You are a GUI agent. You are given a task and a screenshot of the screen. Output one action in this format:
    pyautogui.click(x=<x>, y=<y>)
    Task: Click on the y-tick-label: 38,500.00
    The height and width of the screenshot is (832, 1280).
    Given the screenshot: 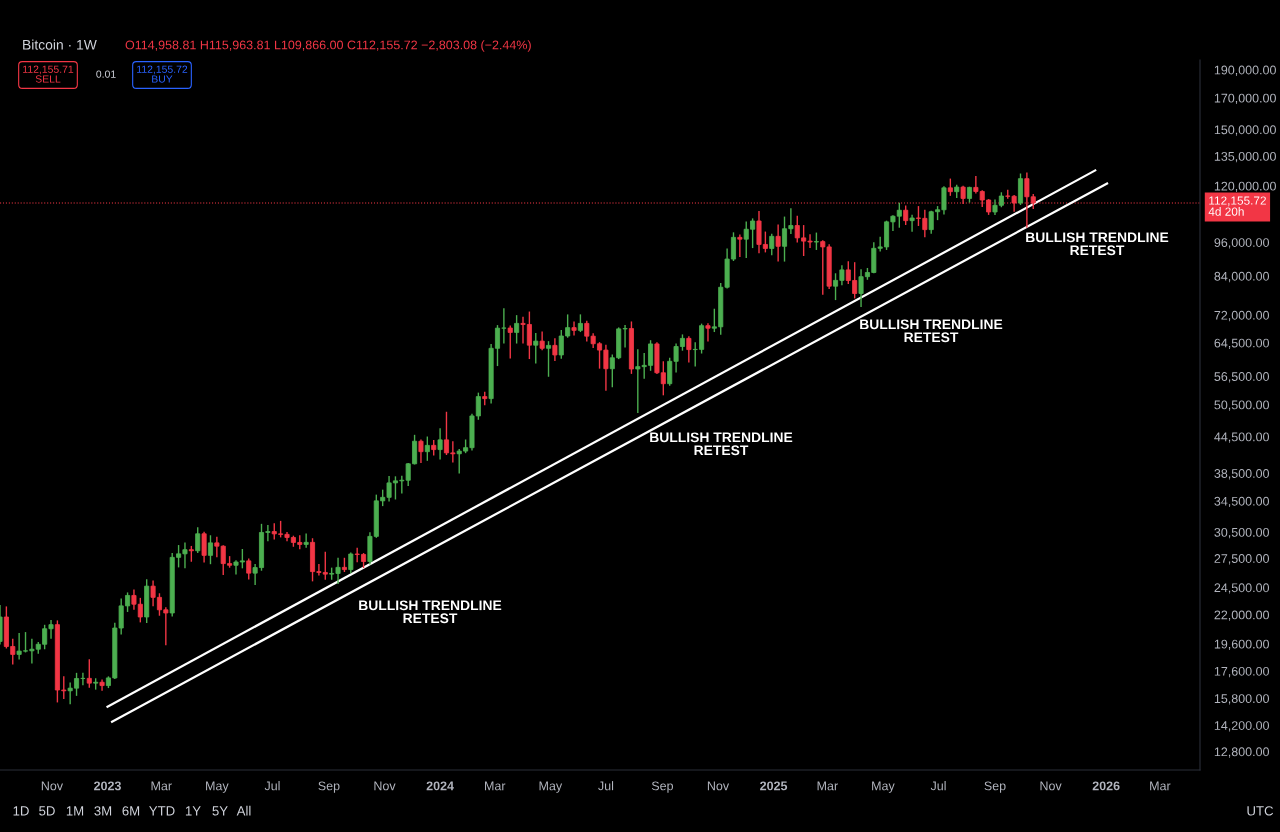 What is the action you would take?
    pyautogui.click(x=1242, y=474)
    